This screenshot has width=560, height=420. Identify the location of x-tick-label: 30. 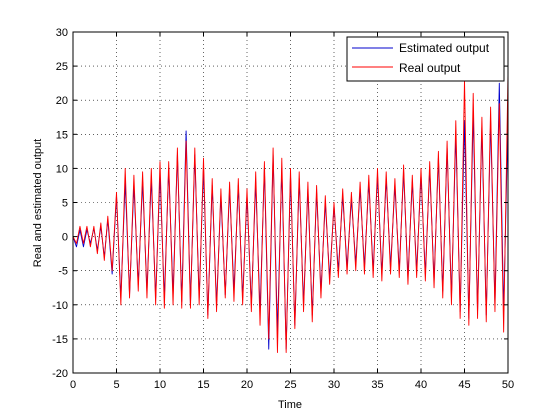
(334, 385).